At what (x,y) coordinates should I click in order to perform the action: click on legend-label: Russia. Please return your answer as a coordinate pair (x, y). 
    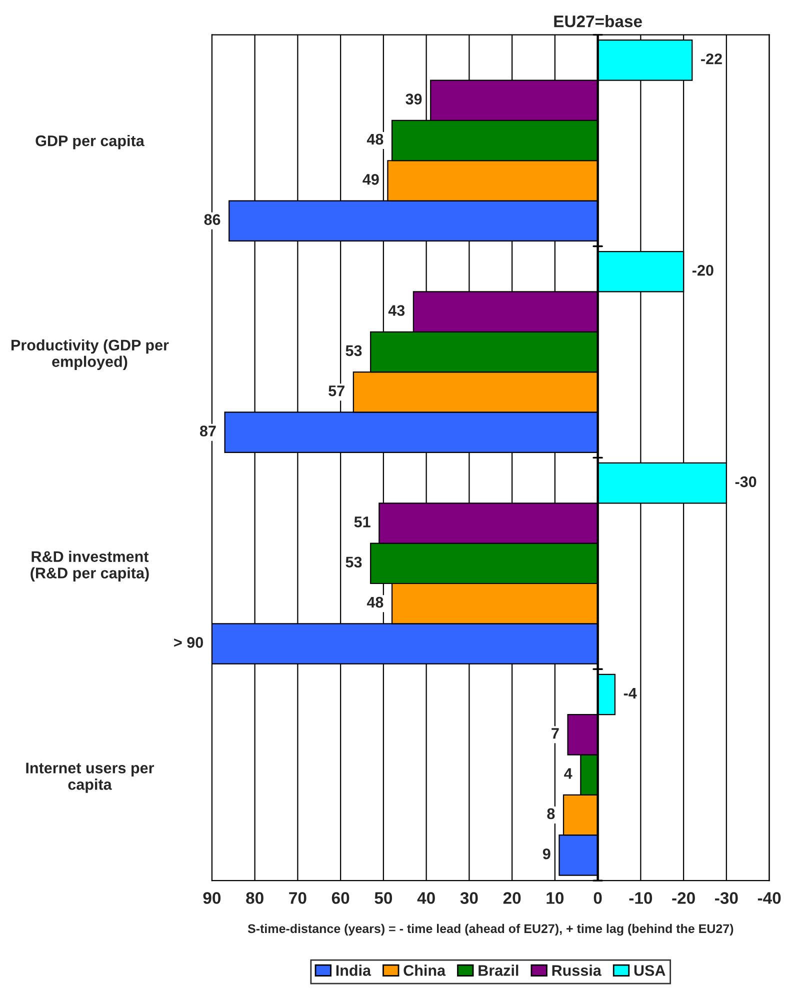
    Looking at the image, I should click on (577, 970).